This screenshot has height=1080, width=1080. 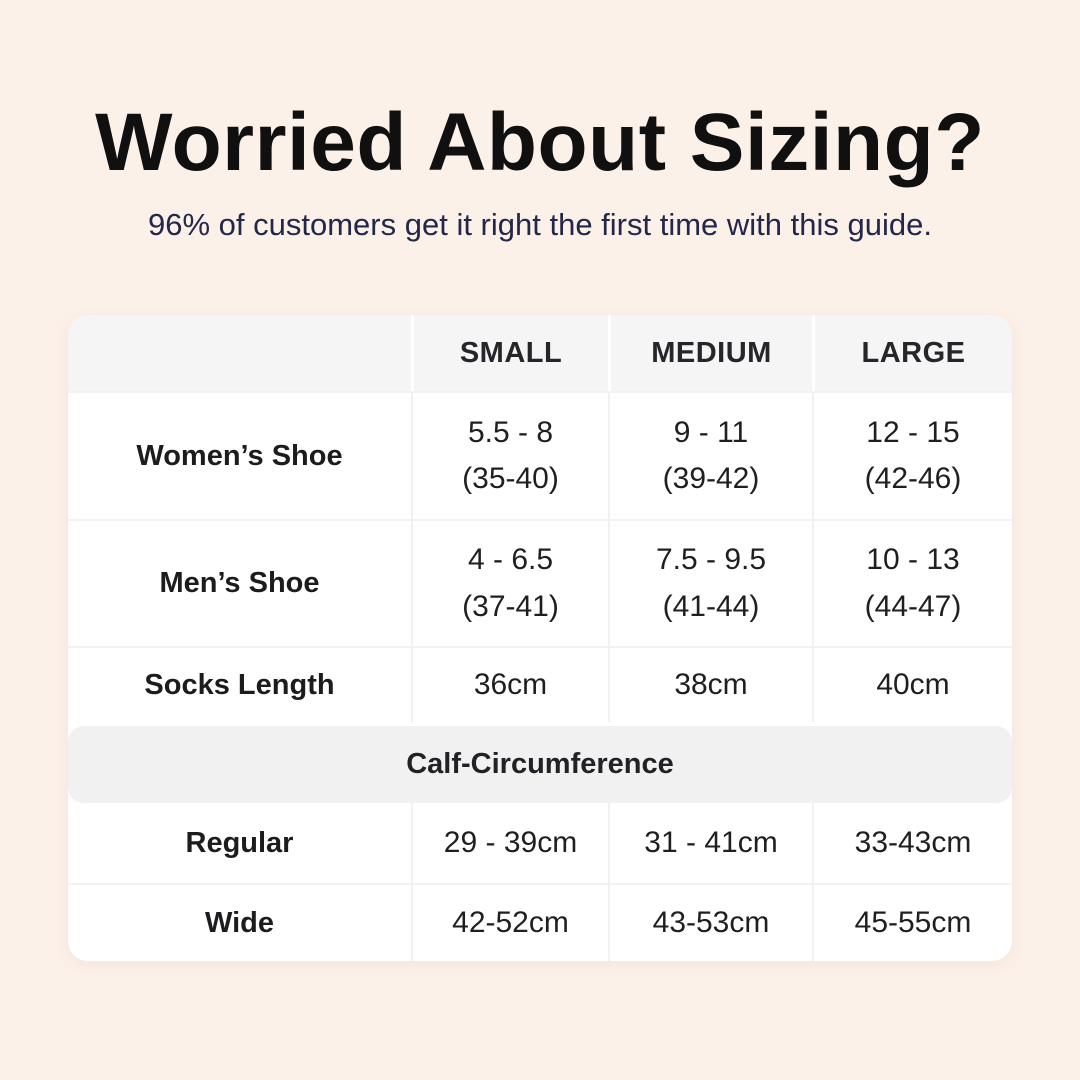 What do you see at coordinates (710, 456) in the screenshot?
I see `table-cell: 9 - 11 (39-42)` at bounding box center [710, 456].